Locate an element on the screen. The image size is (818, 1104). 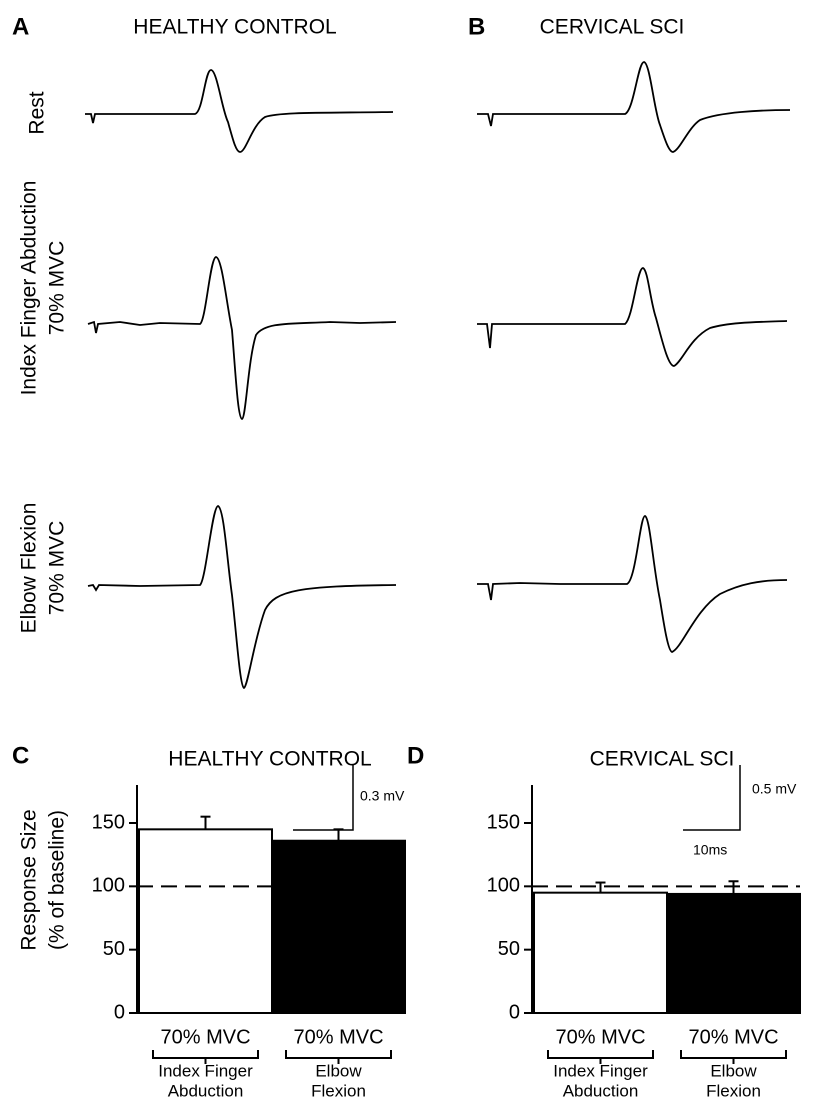
y-axis-label: Response Size is located at coordinates (29, 879).